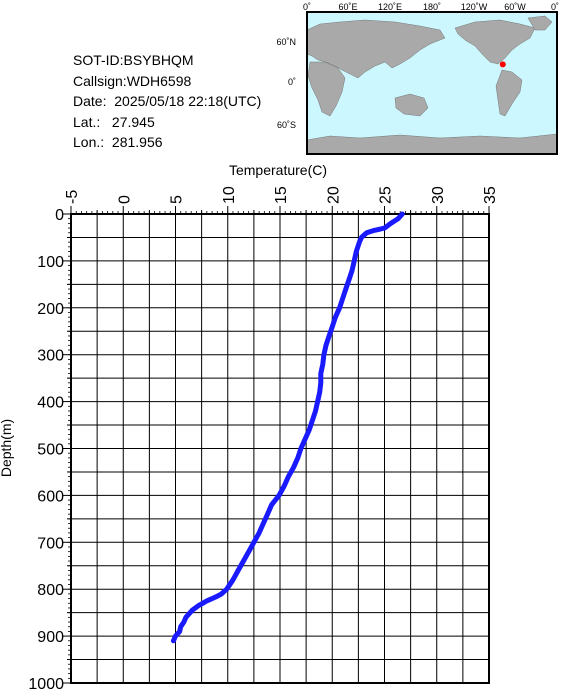  I want to click on continent-north-america, so click(495, 42).